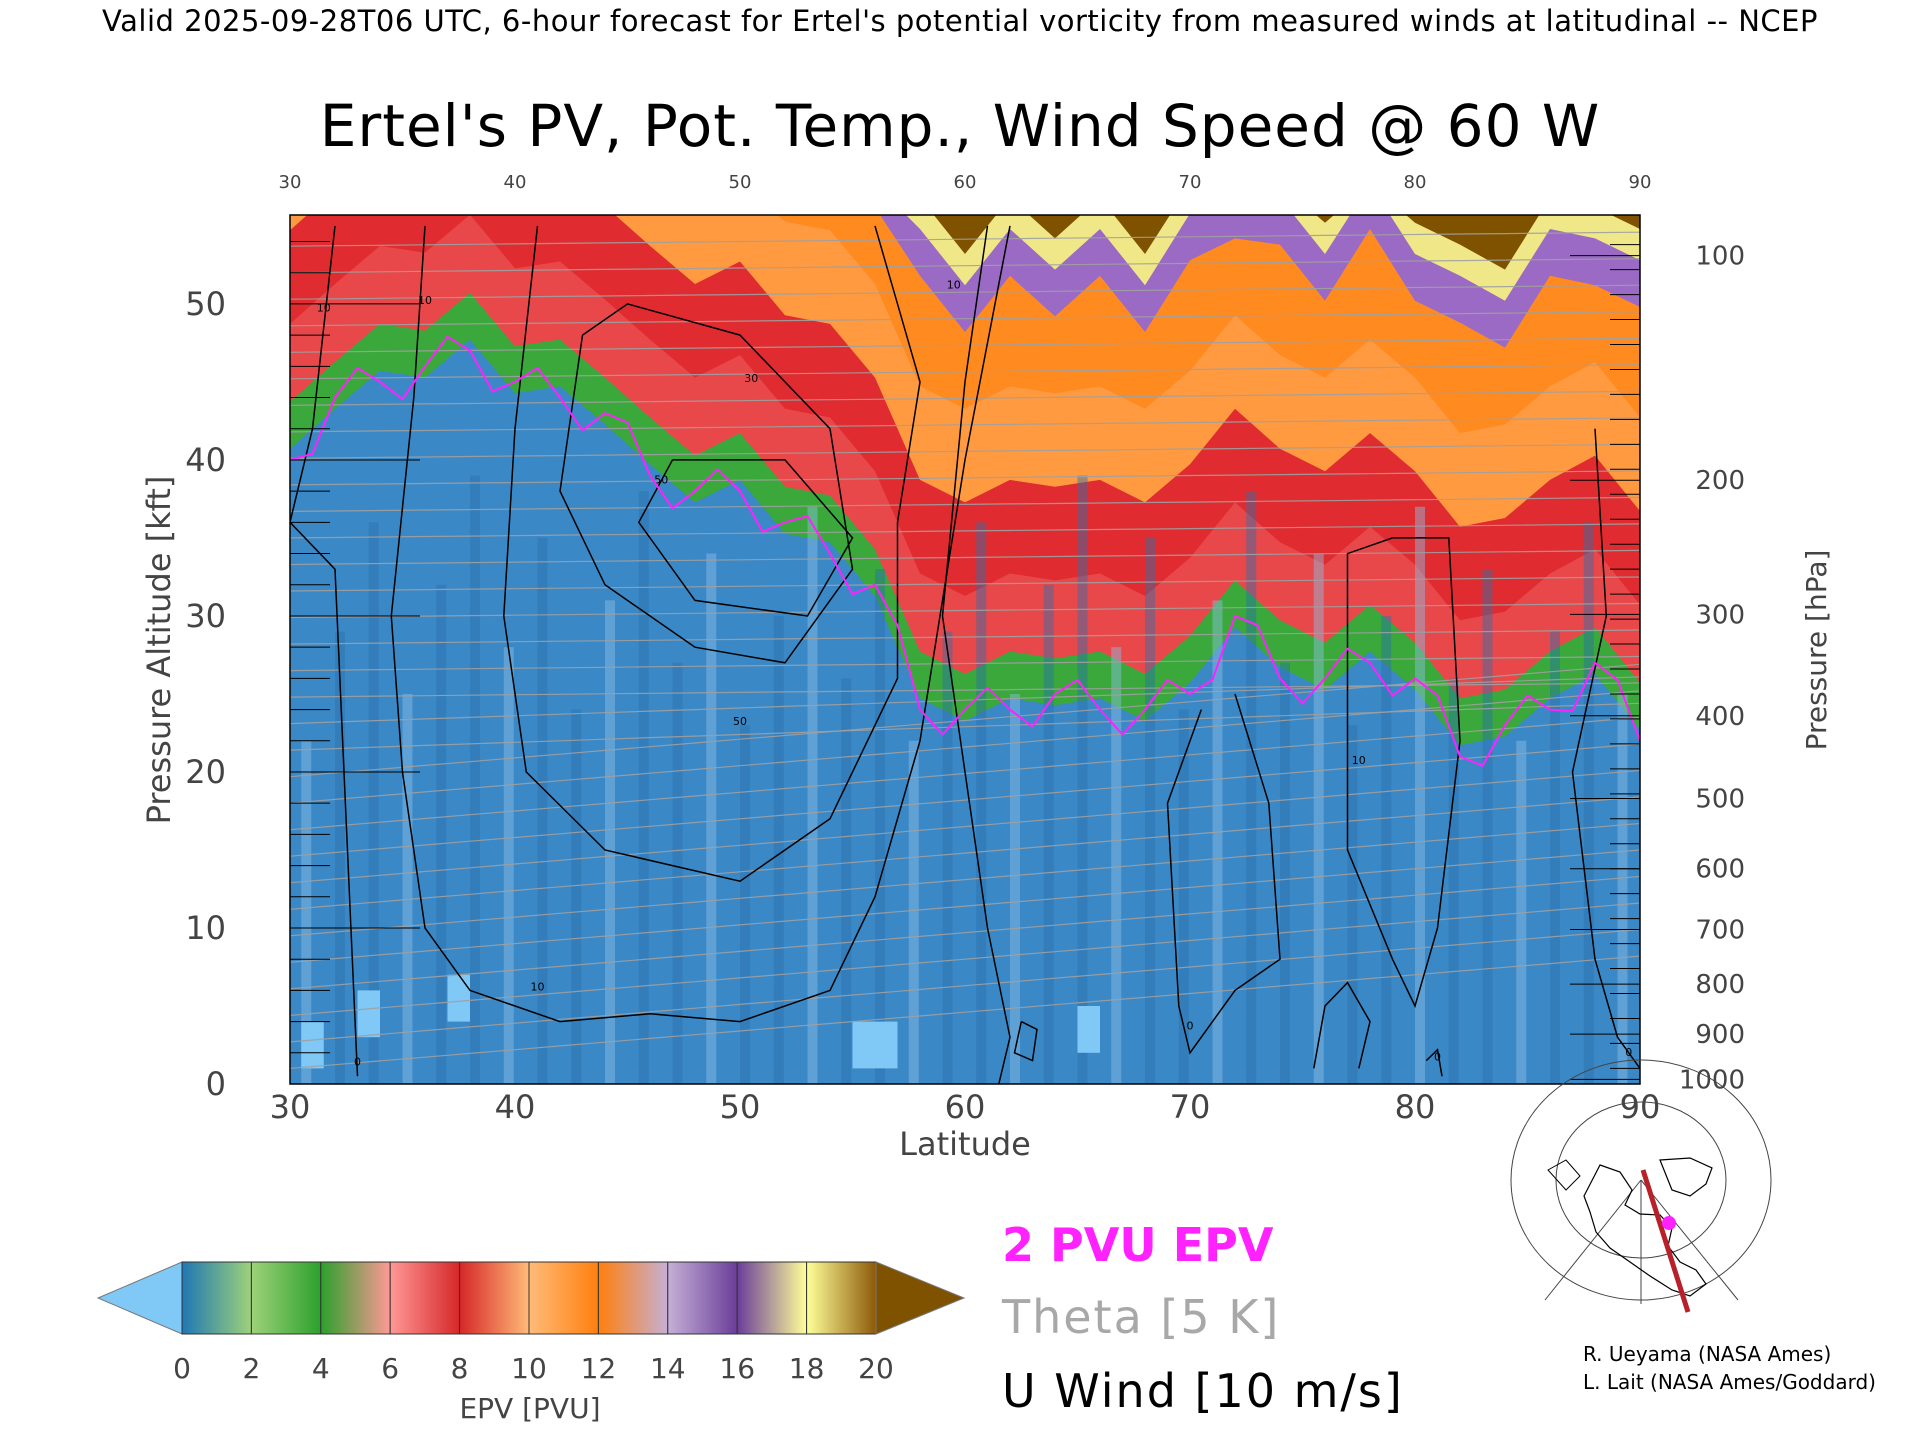  What do you see at coordinates (1720, 870) in the screenshot?
I see `pressure-tick-label: 600` at bounding box center [1720, 870].